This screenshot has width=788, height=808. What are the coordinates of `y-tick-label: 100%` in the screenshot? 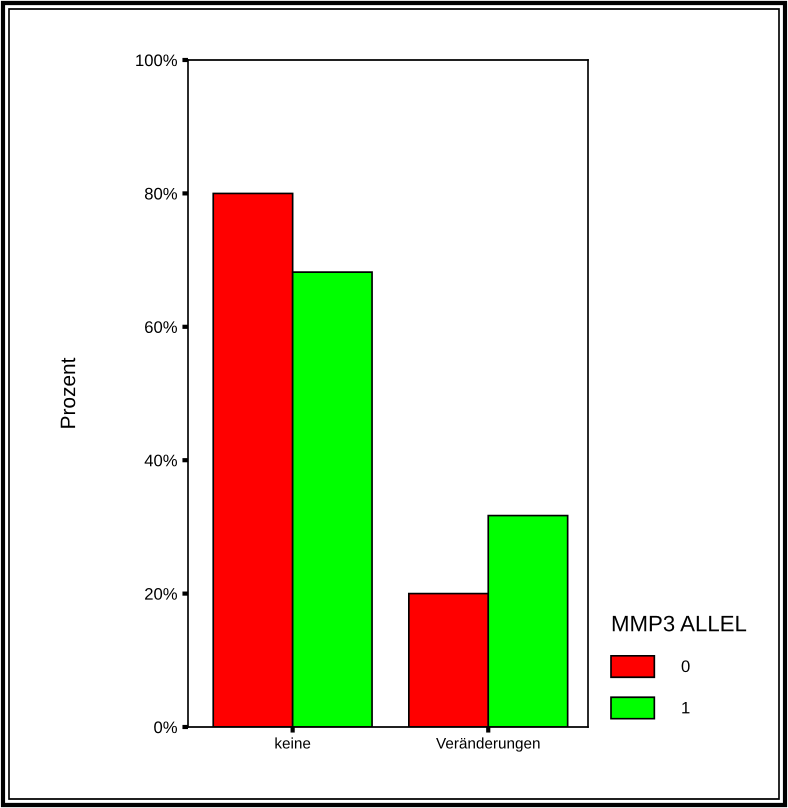 It's located at (156, 60).